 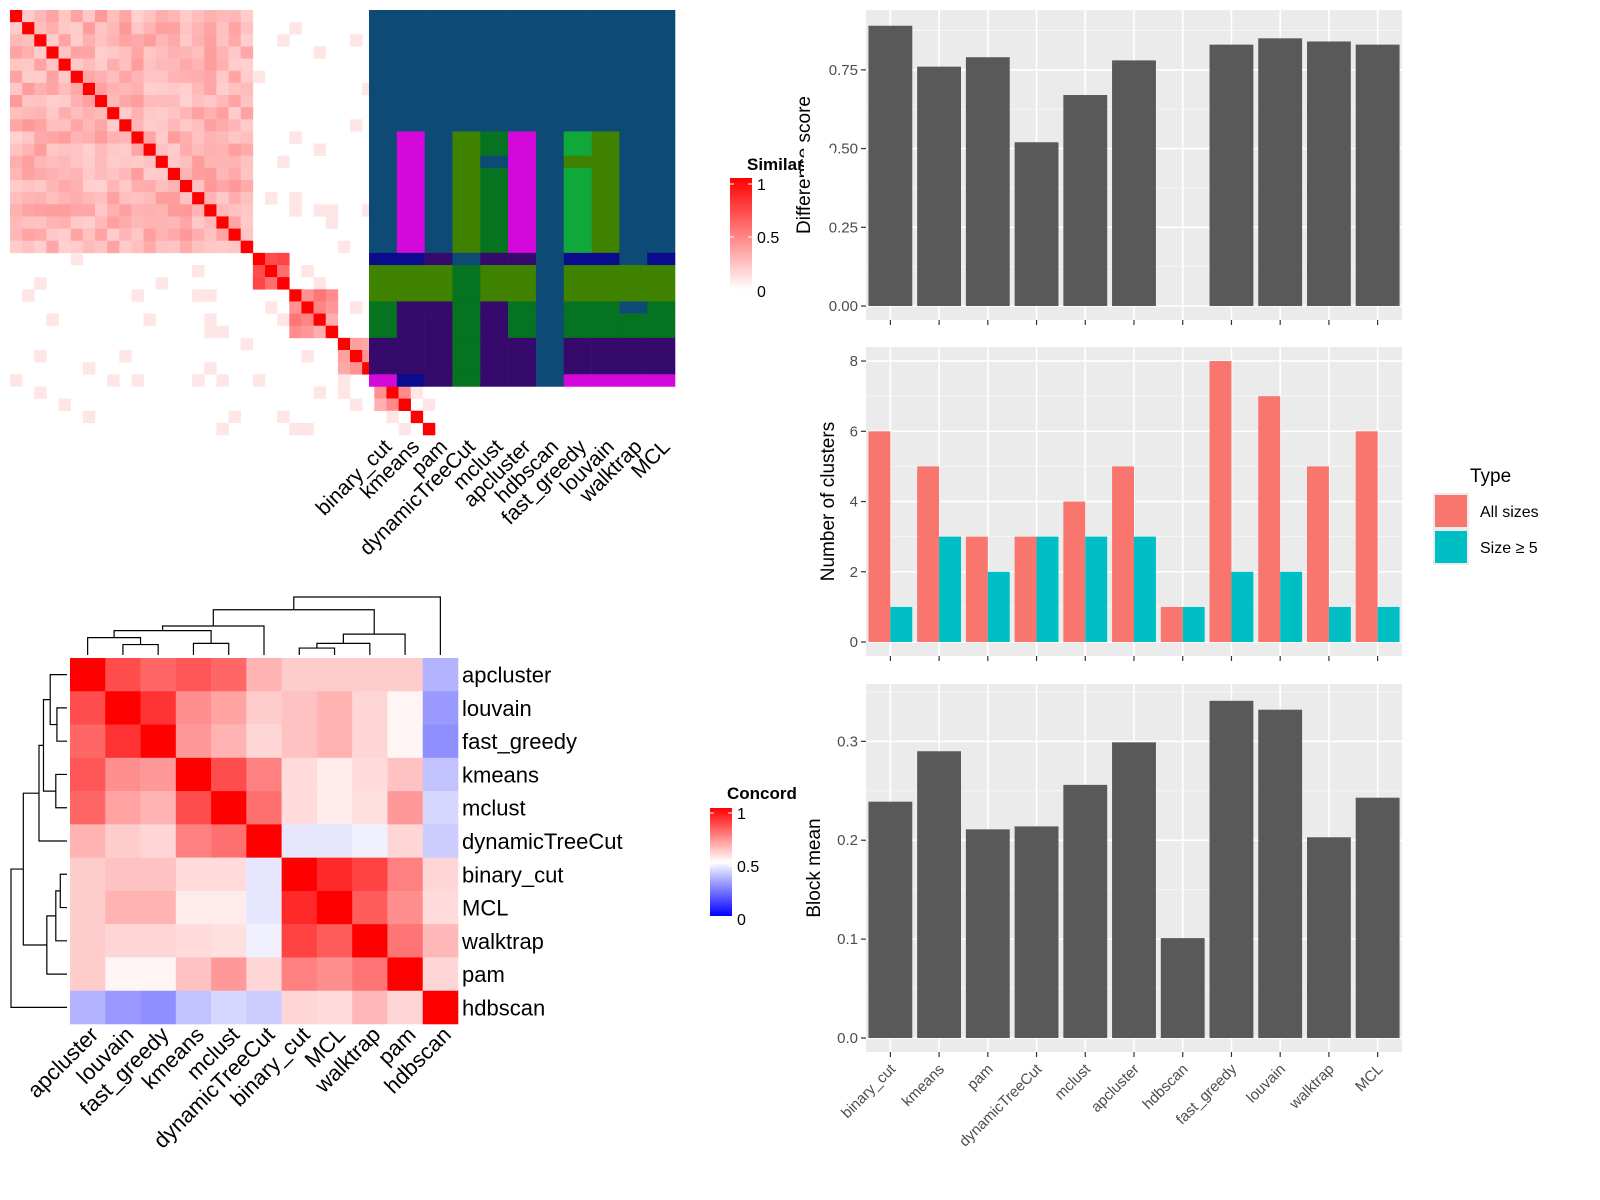 I want to click on concordance-legend: Concord 1 0.5 0, so click(x=753, y=856).